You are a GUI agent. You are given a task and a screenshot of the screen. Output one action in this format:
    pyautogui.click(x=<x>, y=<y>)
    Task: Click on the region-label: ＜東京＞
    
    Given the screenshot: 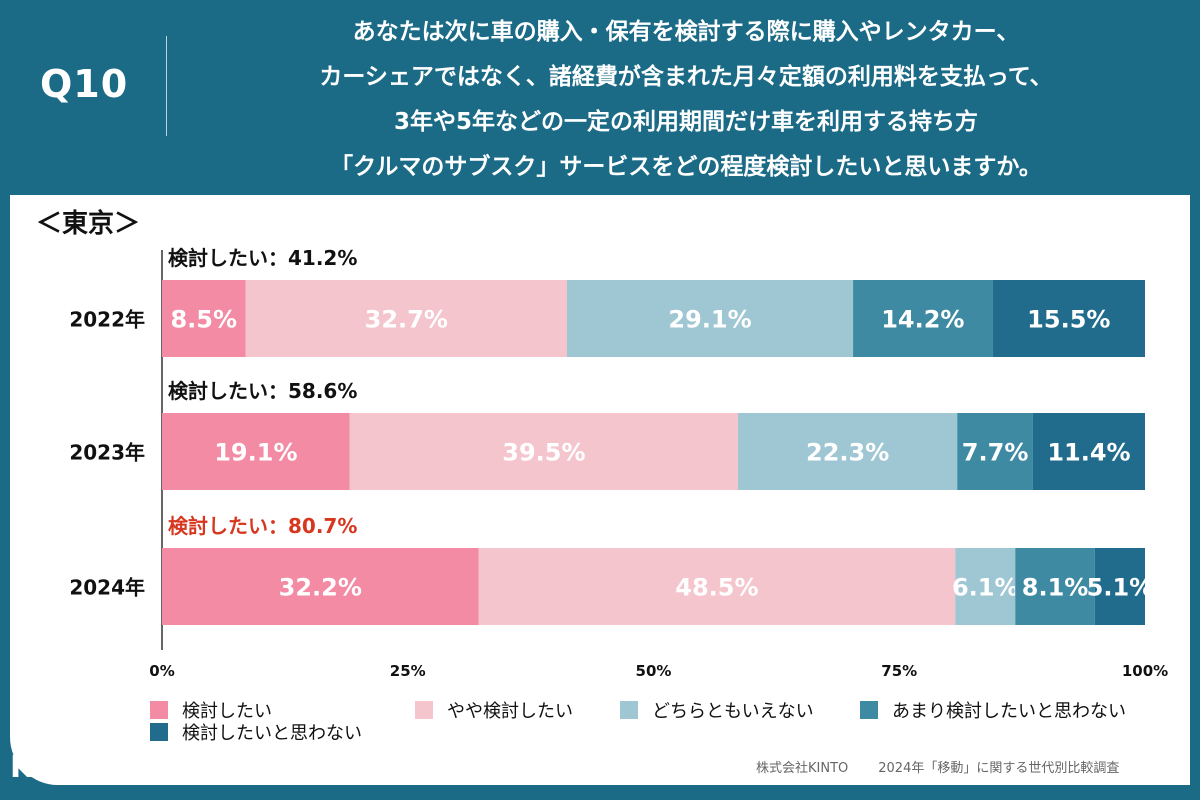 What is the action you would take?
    pyautogui.click(x=88, y=224)
    